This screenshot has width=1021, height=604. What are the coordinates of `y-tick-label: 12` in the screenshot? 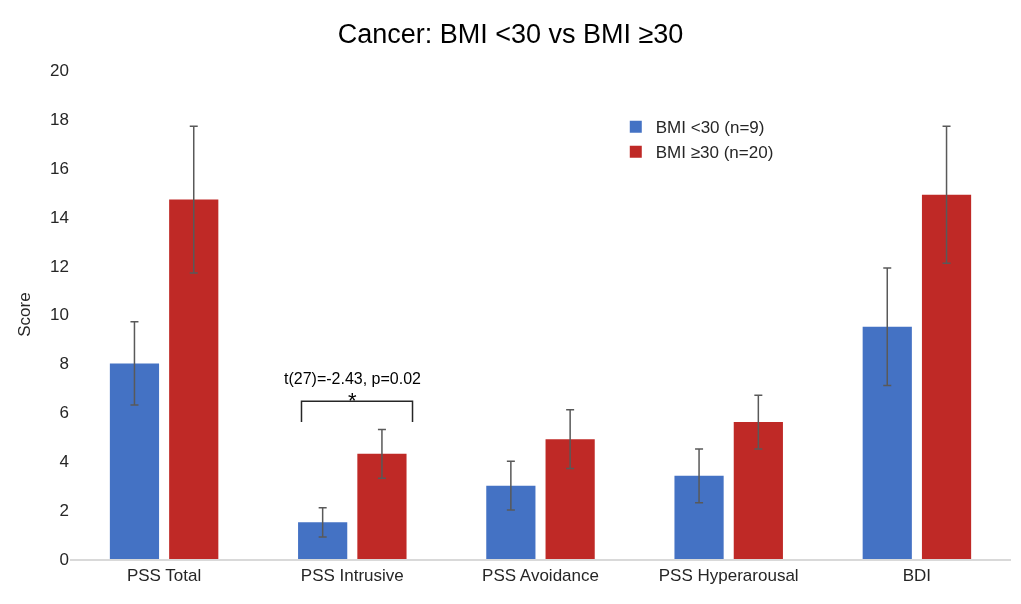 It's located at (59, 266).